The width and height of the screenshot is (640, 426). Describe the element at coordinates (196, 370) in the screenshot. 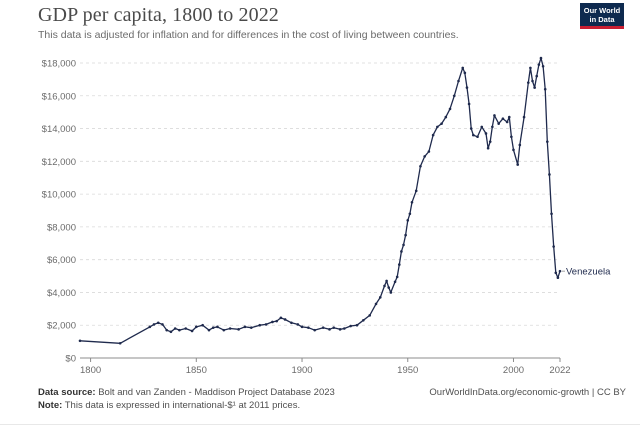

I see `x-tick-label: 1850` at that location.